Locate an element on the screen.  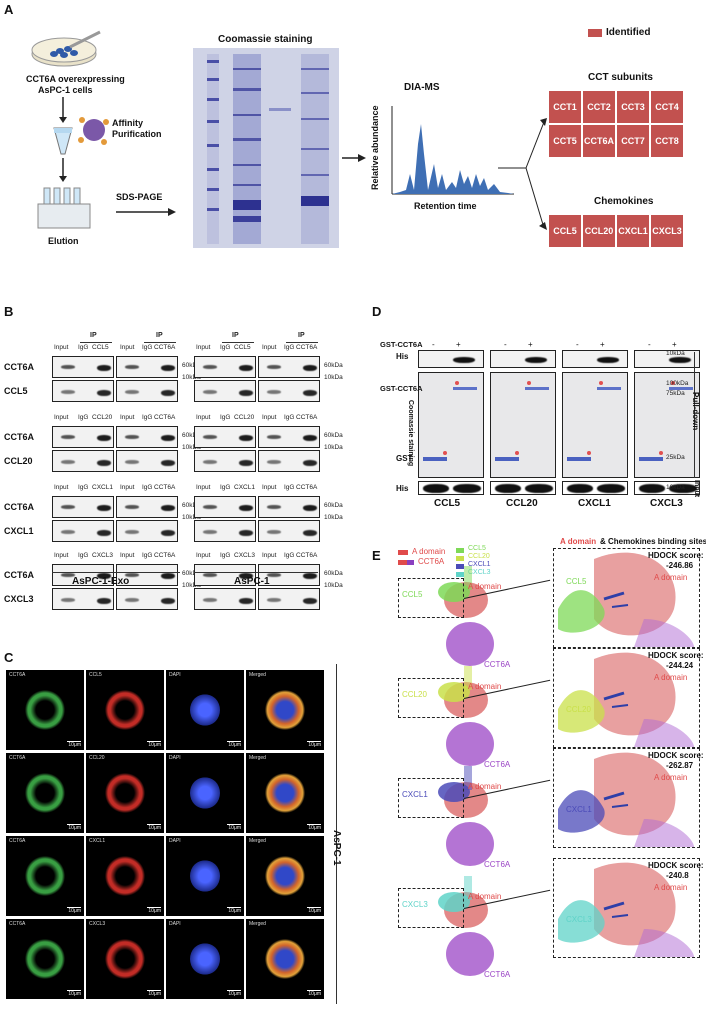
channel-label: Merged is located at coordinates (257, 924).